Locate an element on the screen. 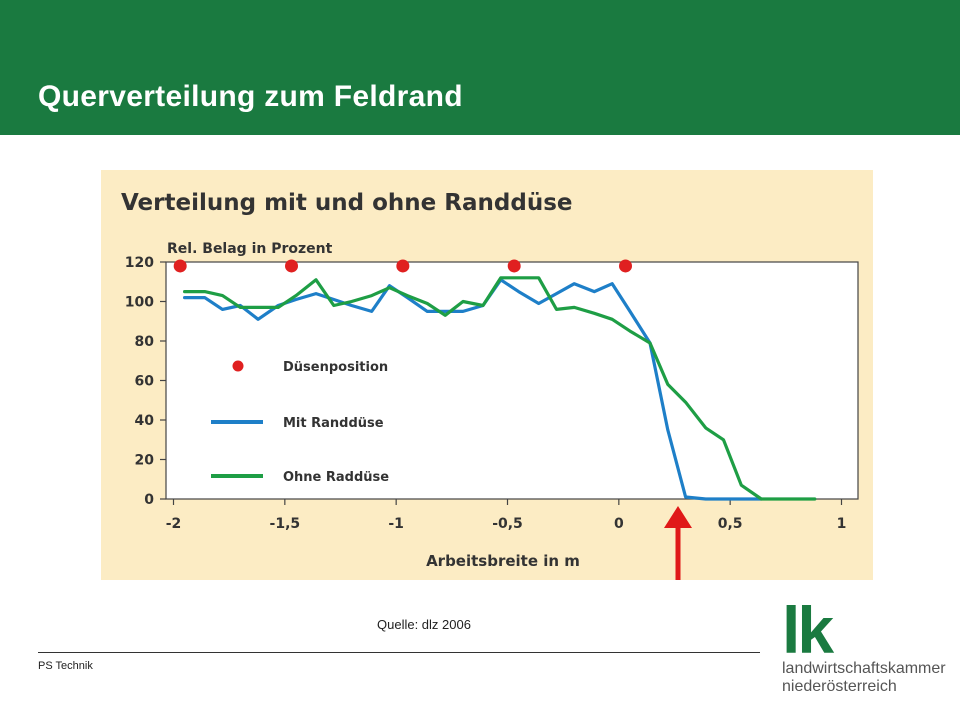 This screenshot has width=960, height=720. page-title: Querverteilung zum Feldrand is located at coordinates (250, 96).